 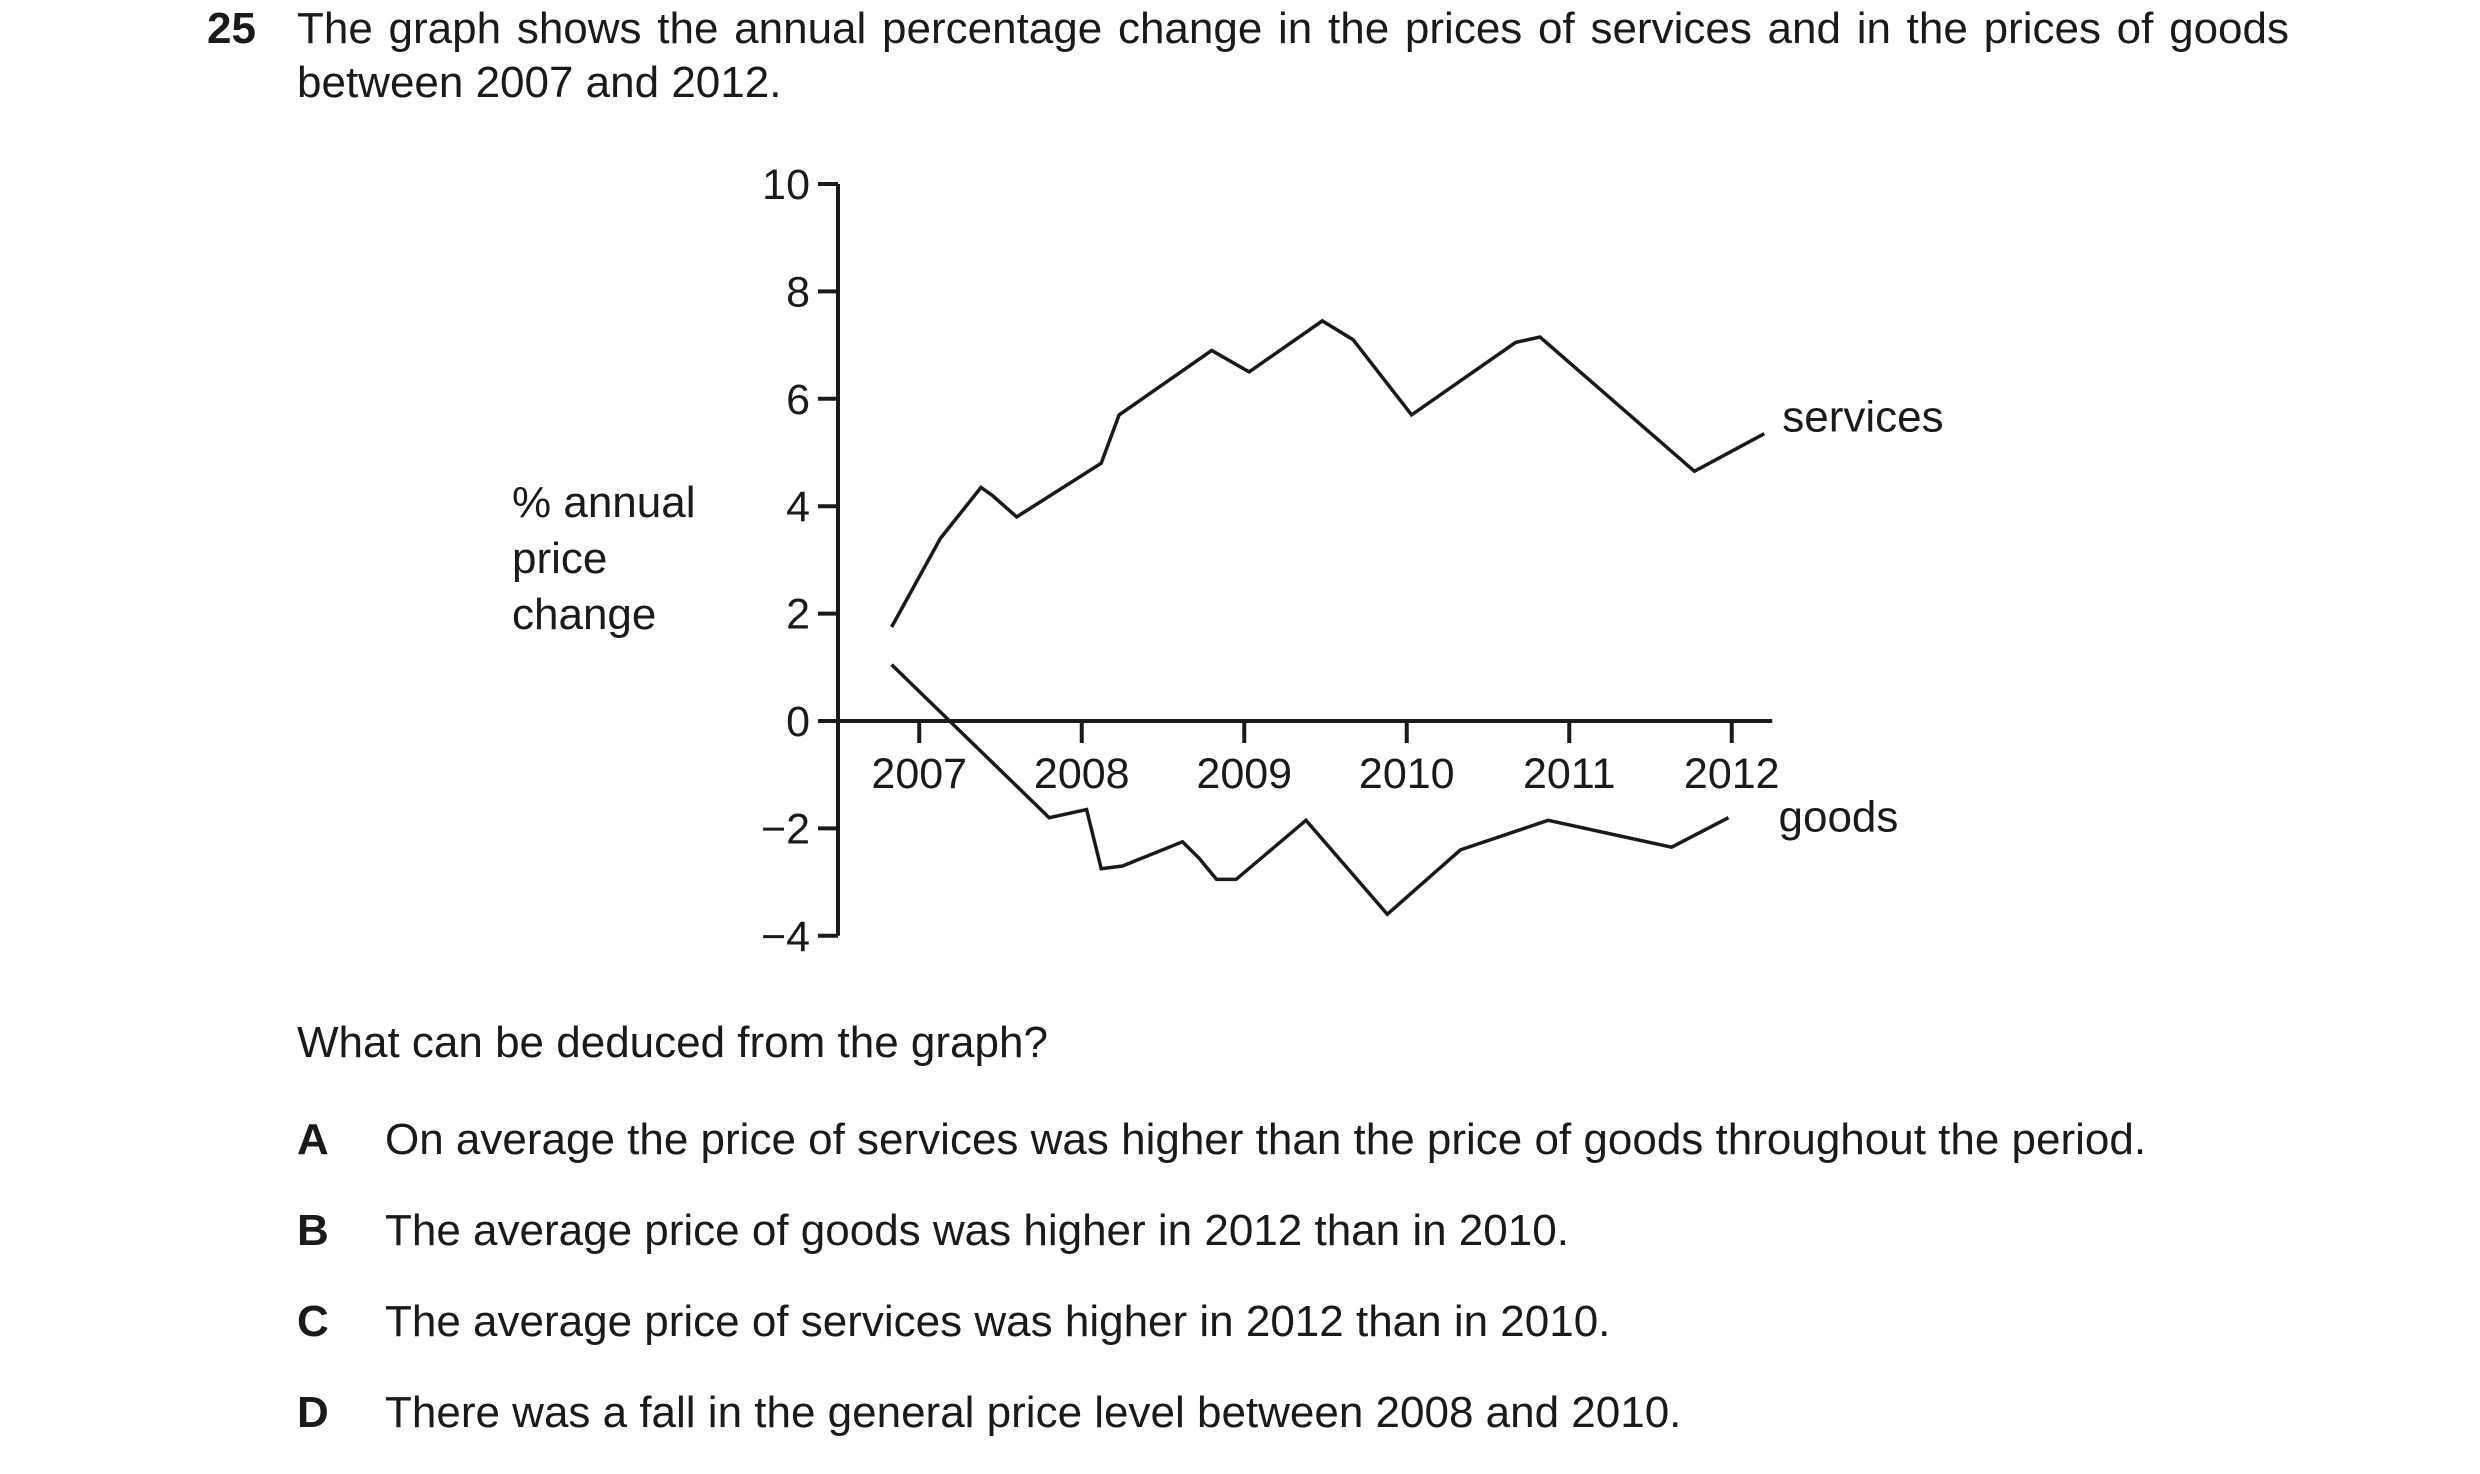 I want to click on question-number: 25, so click(x=231, y=28).